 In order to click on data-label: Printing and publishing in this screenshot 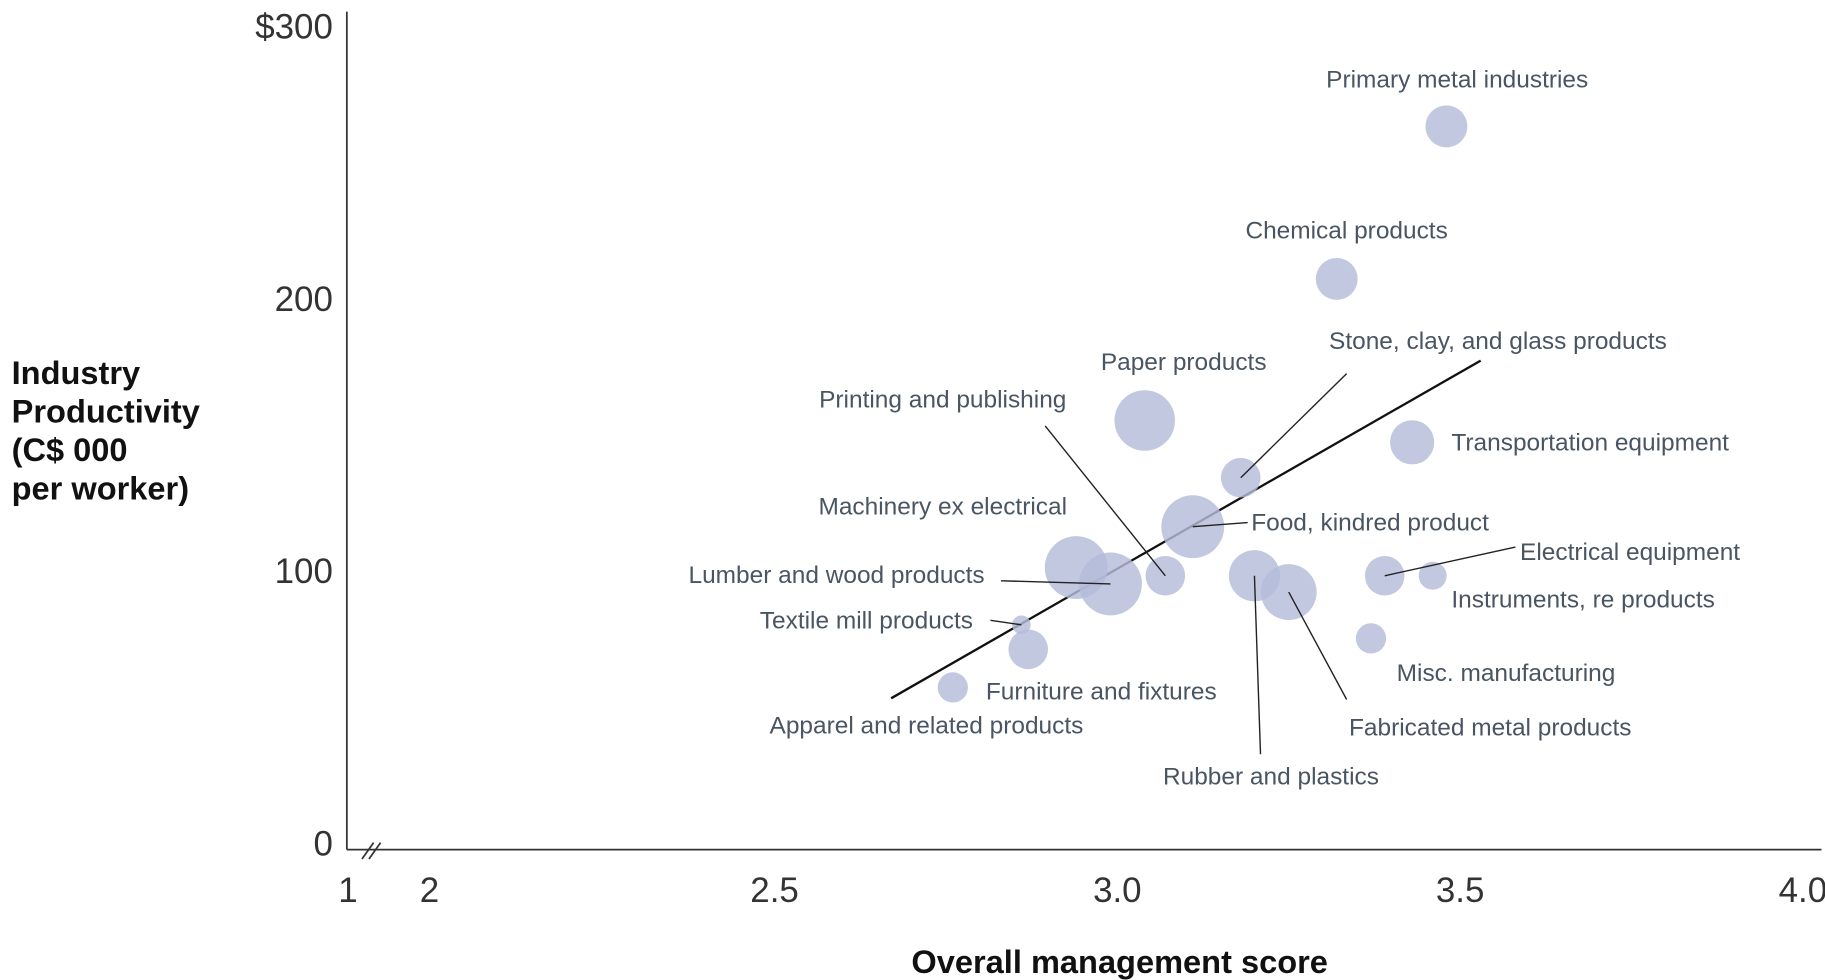, I will do `click(942, 399)`.